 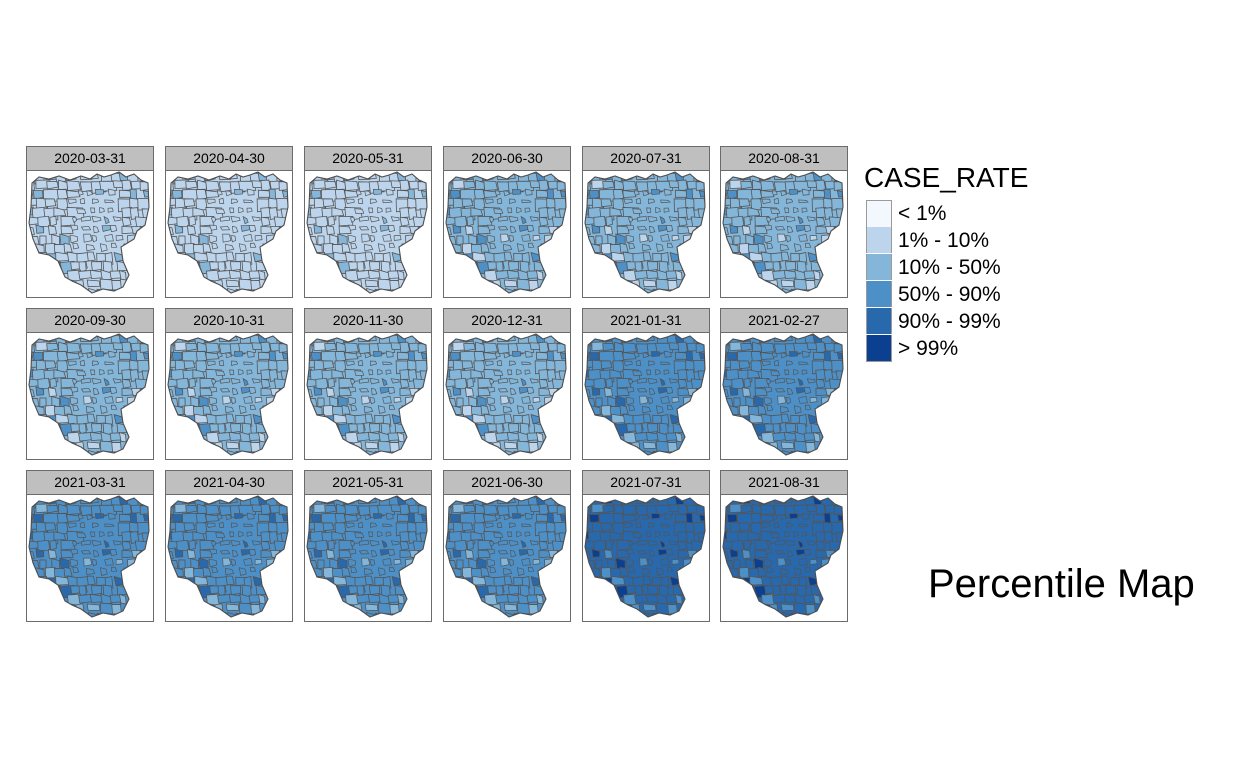 What do you see at coordinates (984, 348) in the screenshot?
I see `legend-item: > 99%` at bounding box center [984, 348].